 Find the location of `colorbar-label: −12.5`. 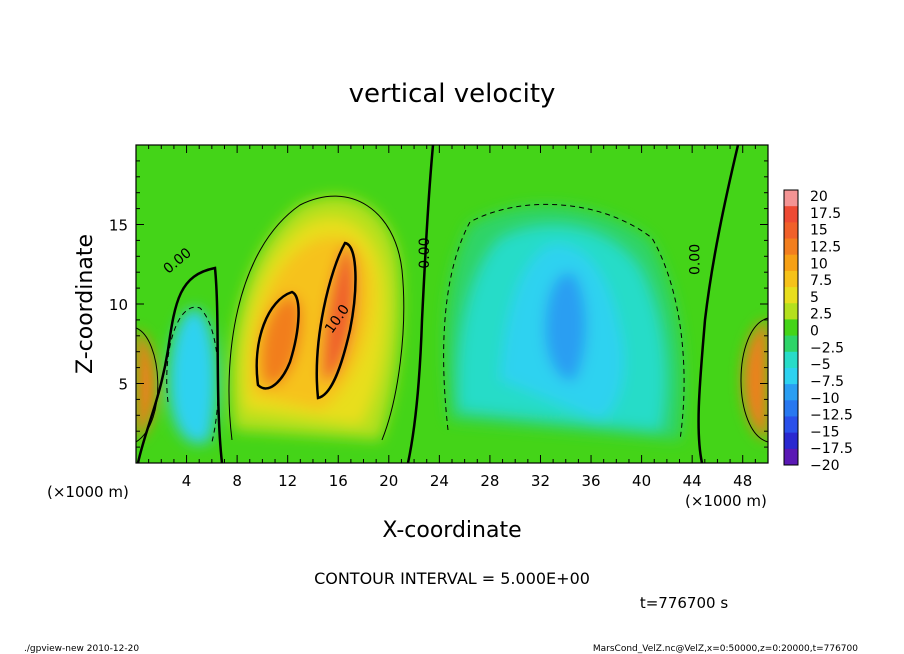

colorbar-label: −12.5 is located at coordinates (831, 416).